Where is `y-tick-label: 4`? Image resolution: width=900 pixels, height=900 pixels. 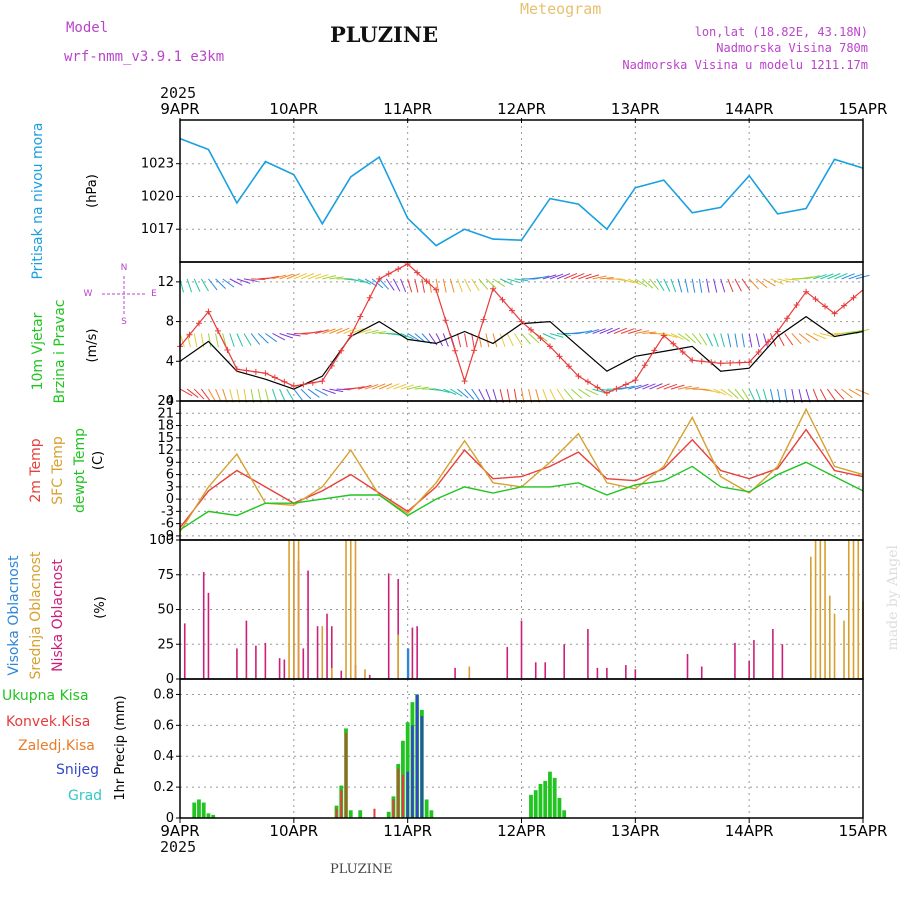 y-tick-label: 4 is located at coordinates (170, 361).